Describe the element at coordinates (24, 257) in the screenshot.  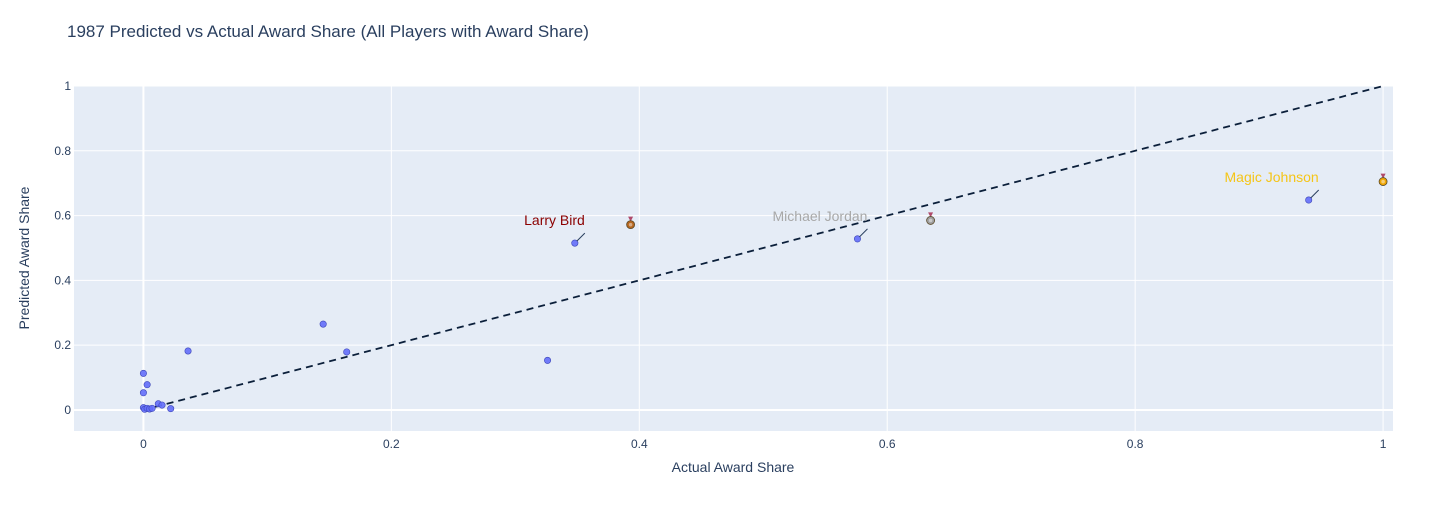
I see `y-axis-title: Predicted Award Share` at that location.